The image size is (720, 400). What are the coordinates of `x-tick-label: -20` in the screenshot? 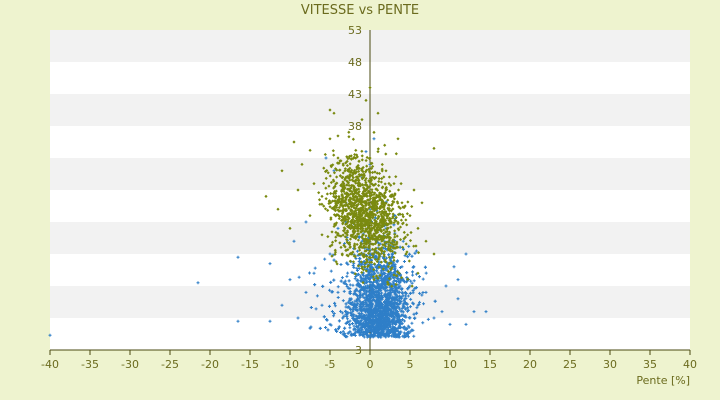 It's located at (210, 364).